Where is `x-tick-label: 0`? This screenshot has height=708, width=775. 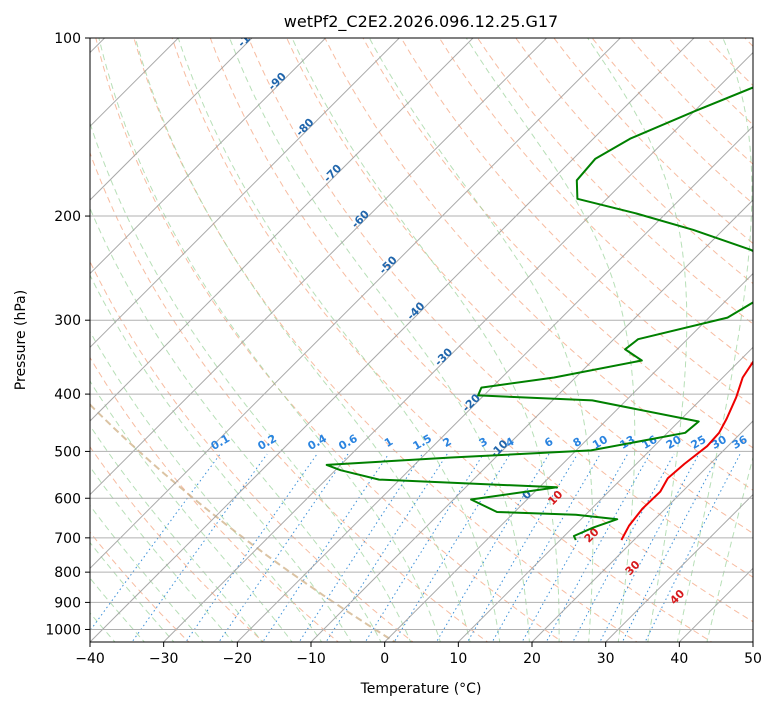 x-tick-label: 0 is located at coordinates (384, 659).